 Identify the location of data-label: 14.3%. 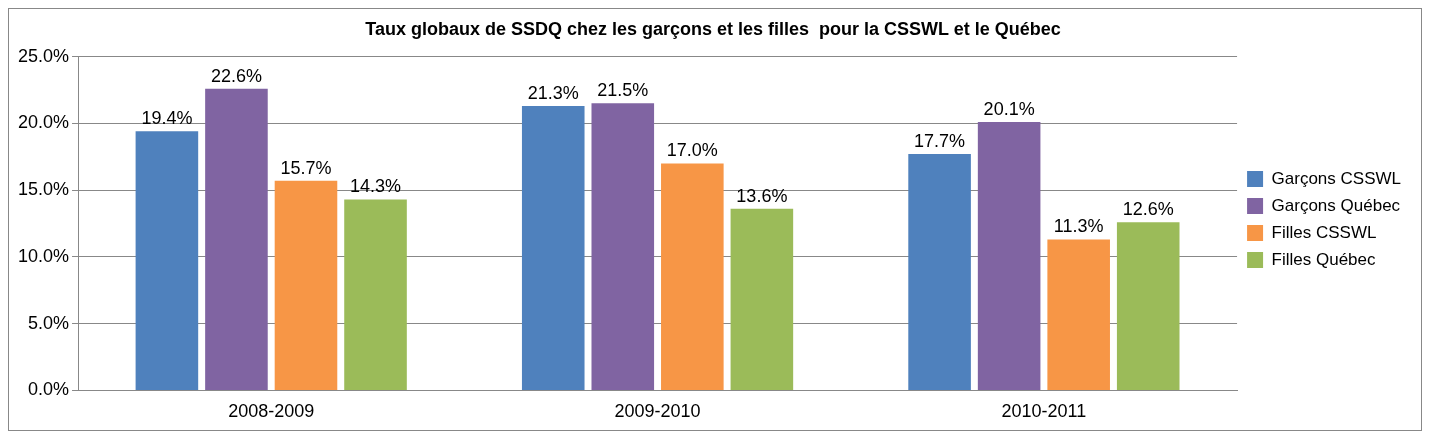
(376, 186).